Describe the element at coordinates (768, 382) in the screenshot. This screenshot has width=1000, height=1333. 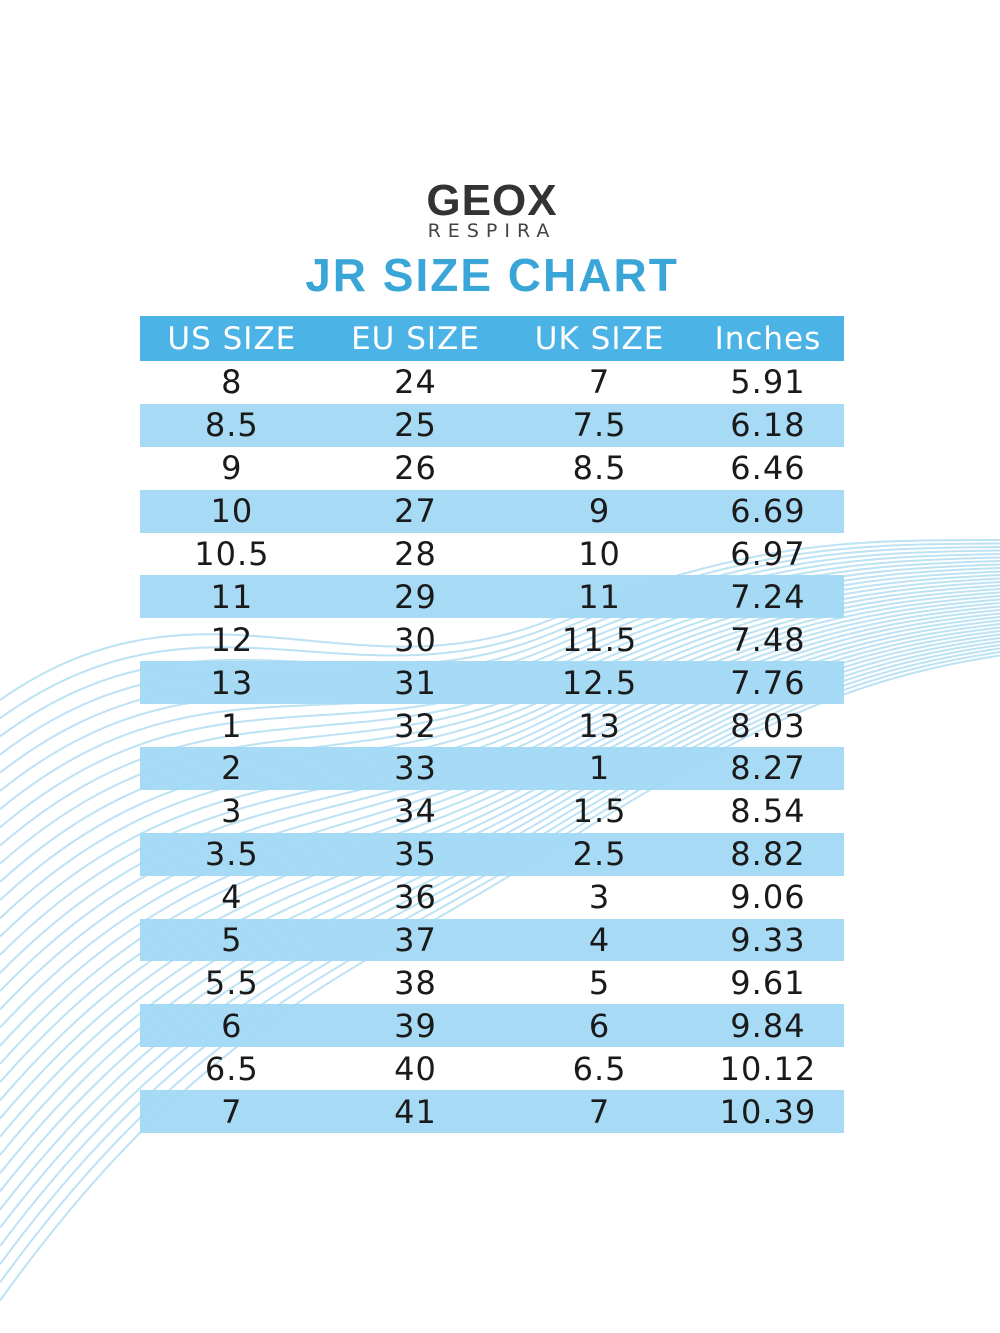
I see `table-cell: 5.91` at that location.